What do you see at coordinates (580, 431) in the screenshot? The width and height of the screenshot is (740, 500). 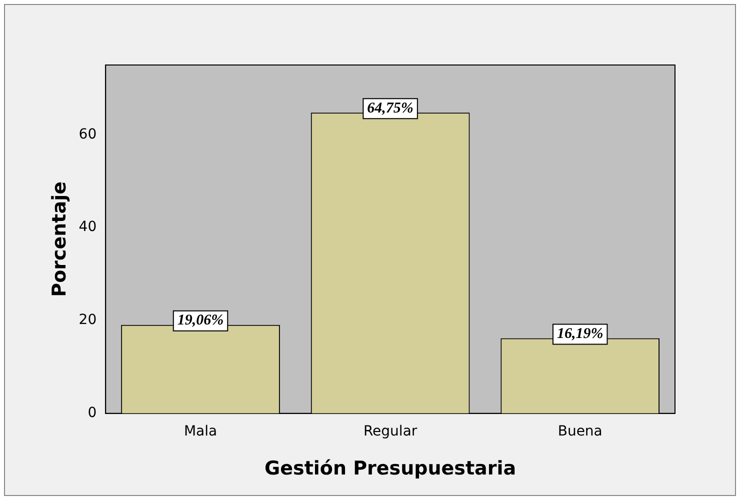 I see `x-tick-label: Buena` at bounding box center [580, 431].